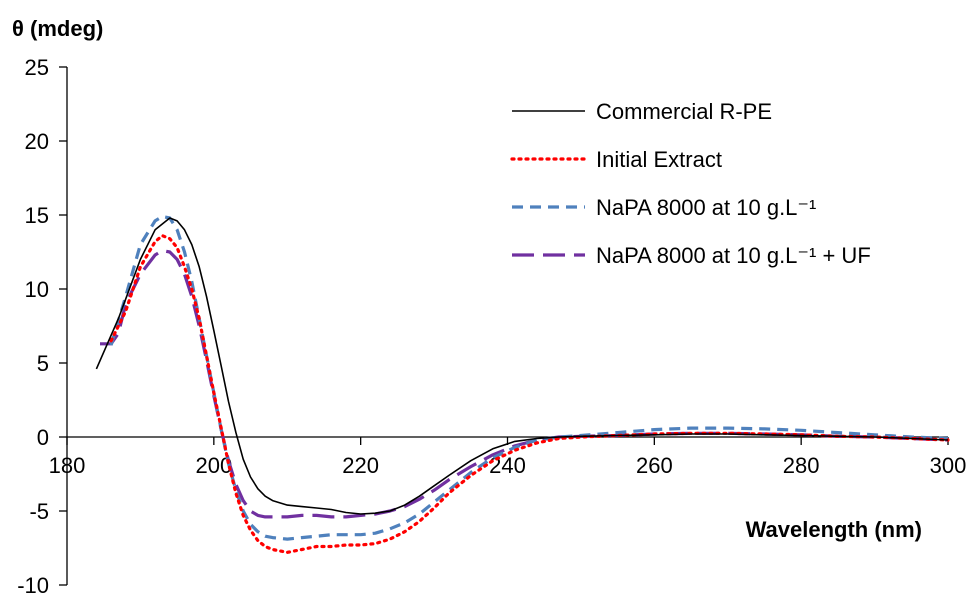 This screenshot has height=601, width=975. Describe the element at coordinates (801, 465) in the screenshot. I see `x-tick-label: 280` at that location.